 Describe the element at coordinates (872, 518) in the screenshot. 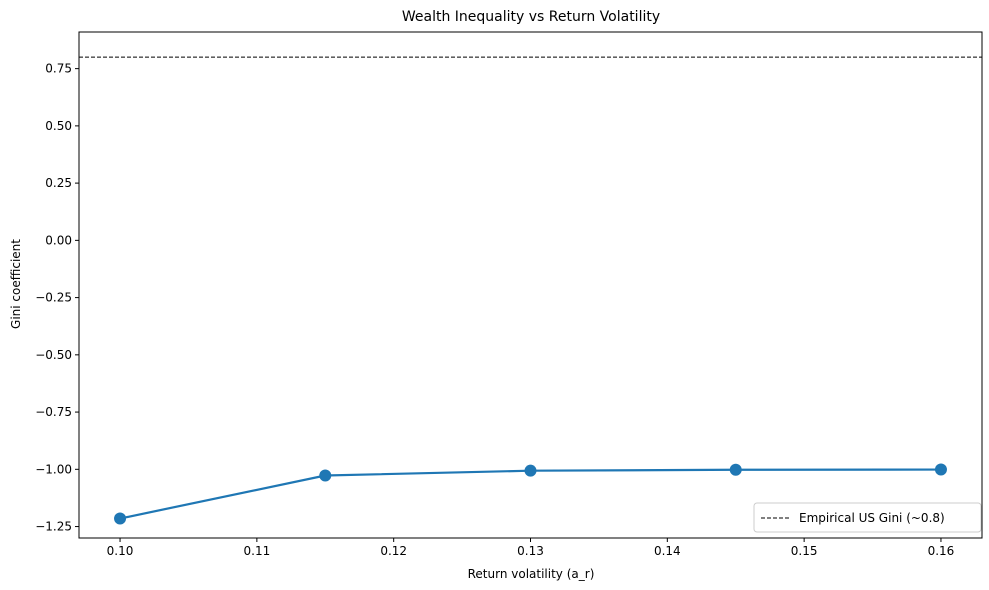

I see `legend-label: Empirical US Gini (~0.8)` at that location.